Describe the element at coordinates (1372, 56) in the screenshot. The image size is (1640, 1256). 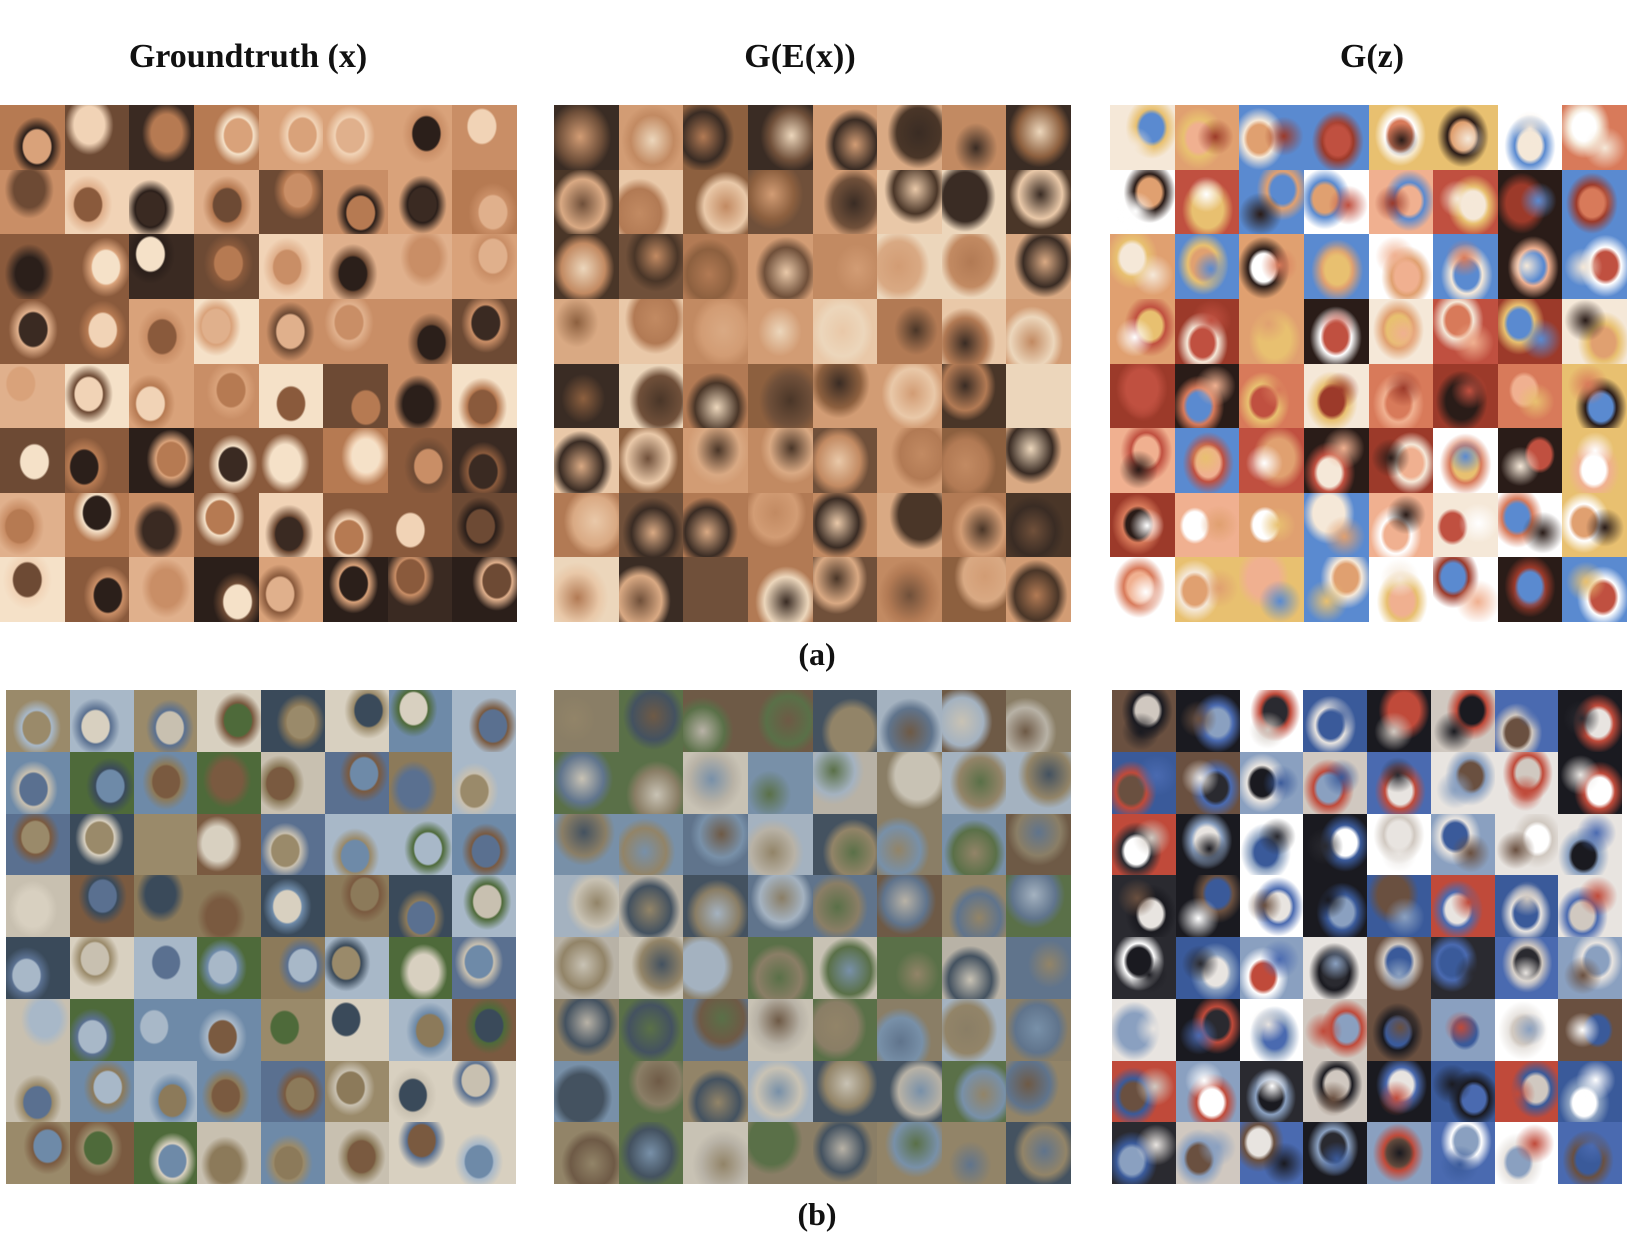
I see `column-title-generated: G(z)` at that location.